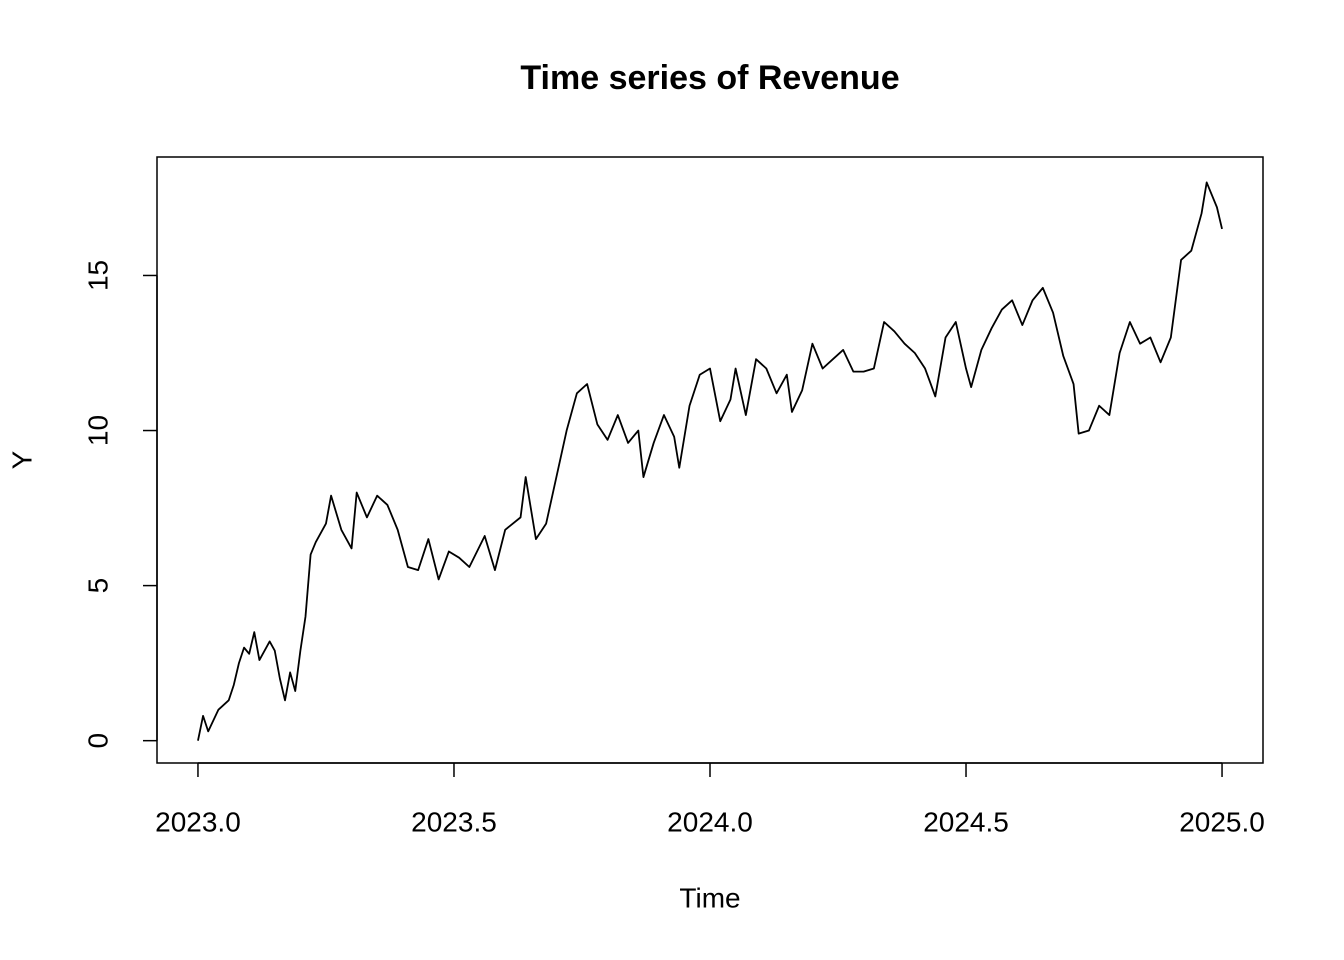 The image size is (1344, 960). Describe the element at coordinates (1222, 821) in the screenshot. I see `x-tick-label: 2025.0` at that location.